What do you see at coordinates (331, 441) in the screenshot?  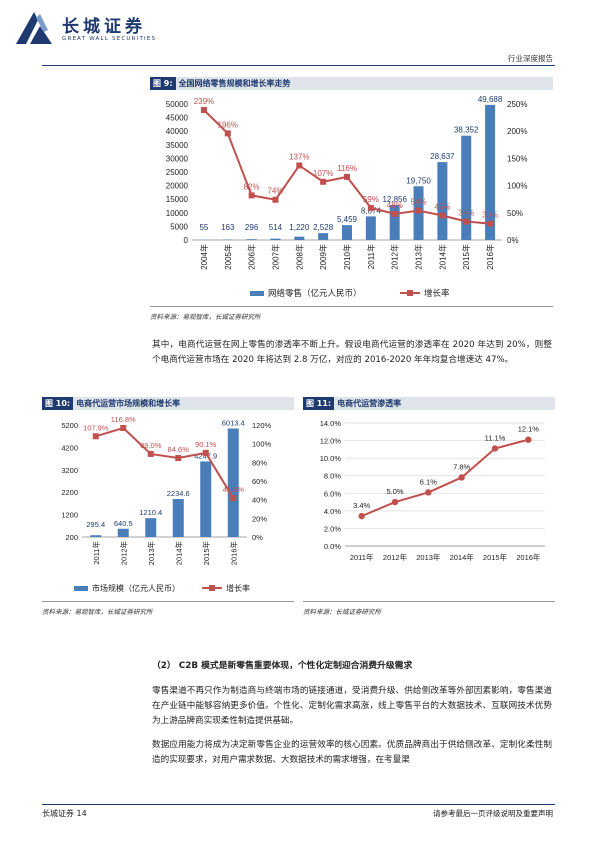 I see `y-tick-label: 12.0%` at bounding box center [331, 441].